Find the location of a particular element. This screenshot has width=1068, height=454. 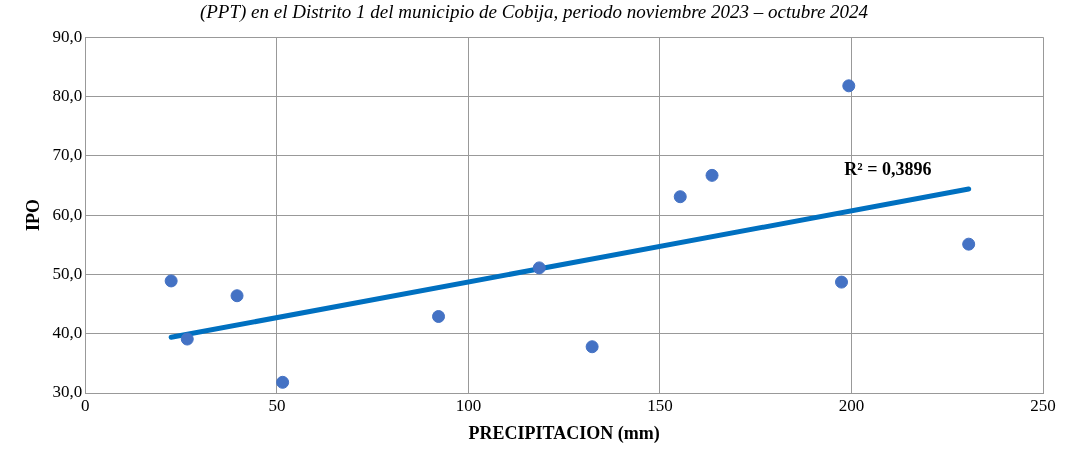

x-tick-label: 250 is located at coordinates (1043, 405).